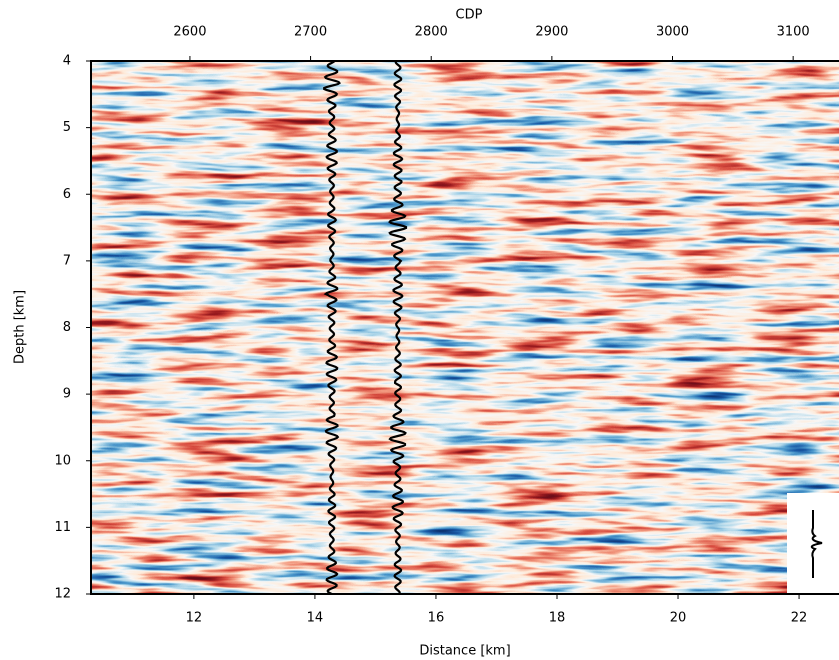  What do you see at coordinates (315, 618) in the screenshot?
I see `x-tick-label: 14` at bounding box center [315, 618].